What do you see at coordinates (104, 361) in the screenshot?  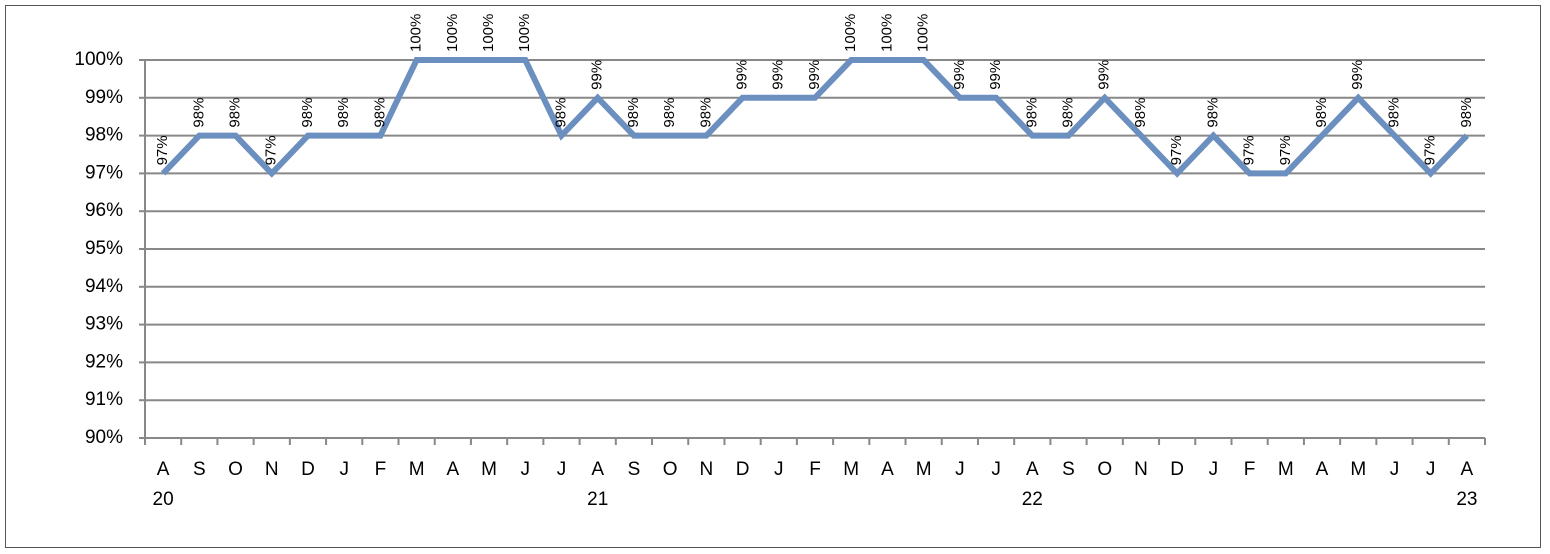 I see `y-tick-label: 92%` at bounding box center [104, 361].